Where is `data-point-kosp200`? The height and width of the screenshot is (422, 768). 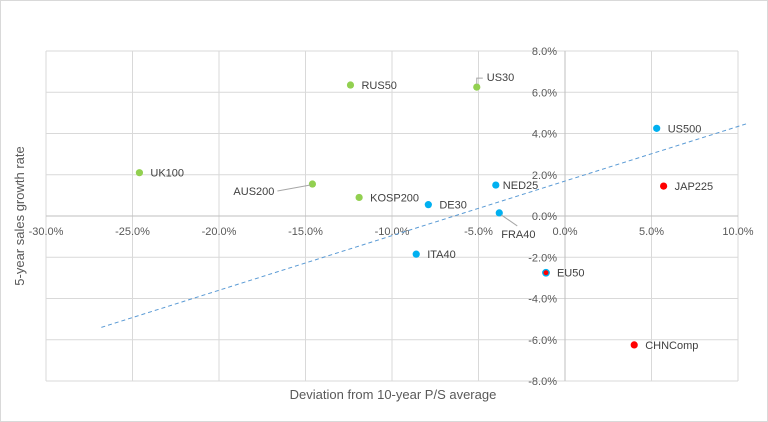
data-point-kosp200 is located at coordinates (359, 197).